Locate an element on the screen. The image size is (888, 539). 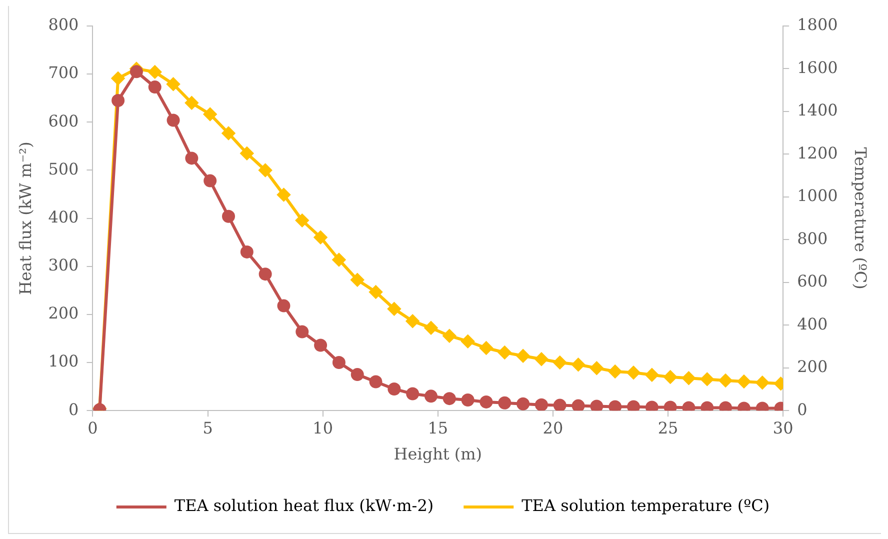
legend-label: TEA solution temperature (ºC) is located at coordinates (646, 506).